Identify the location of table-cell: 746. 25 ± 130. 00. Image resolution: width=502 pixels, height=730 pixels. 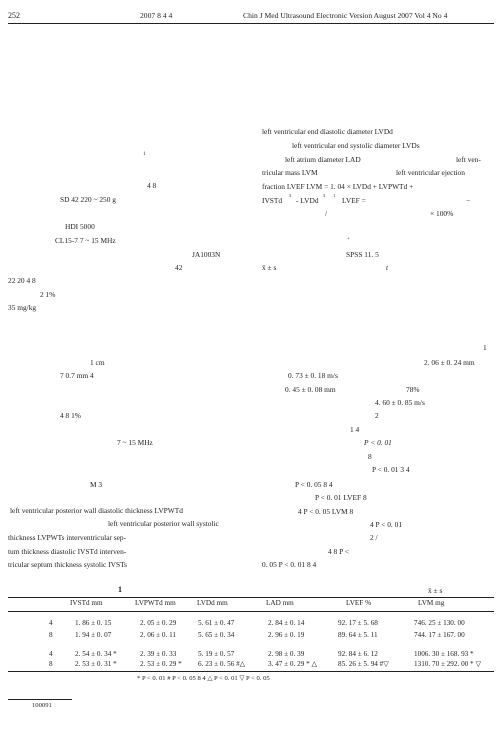
(439, 623).